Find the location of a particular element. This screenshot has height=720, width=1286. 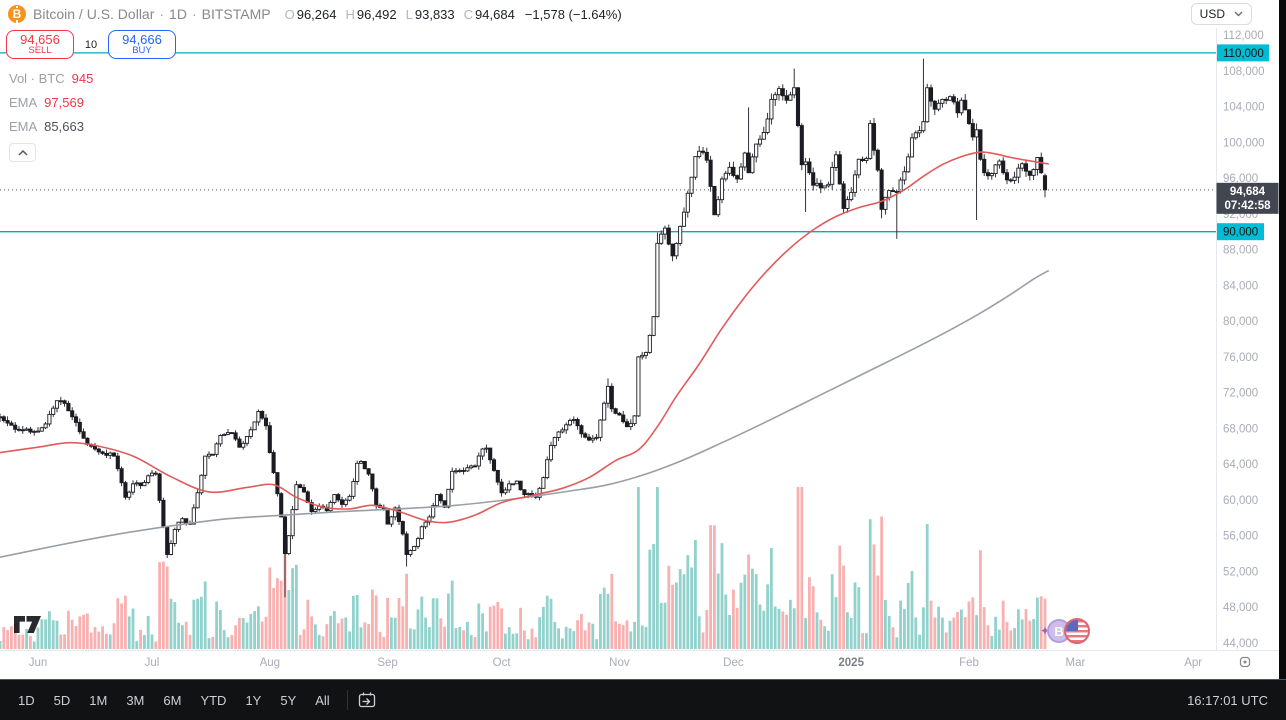

time-tick-label: Nov is located at coordinates (619, 663).